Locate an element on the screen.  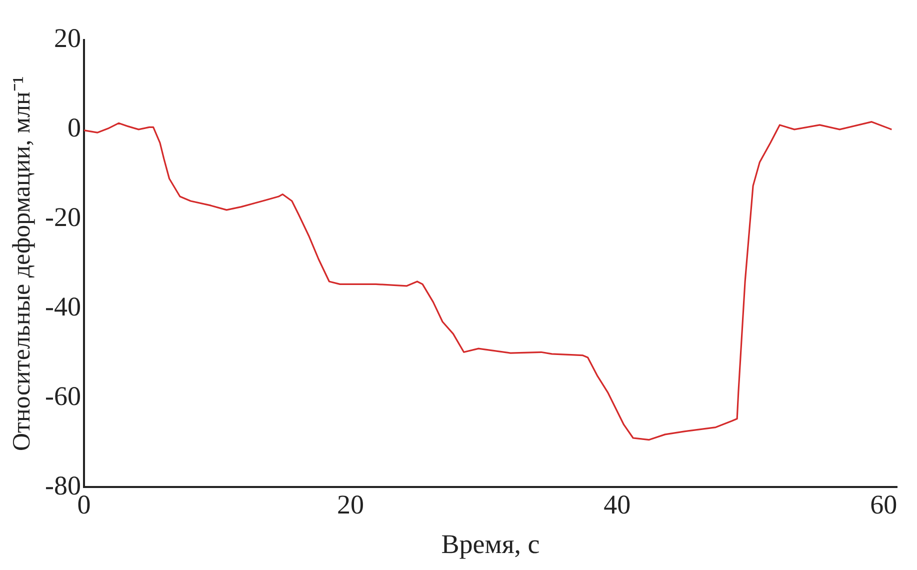
y-tick-label: -60 is located at coordinates (62, 395).